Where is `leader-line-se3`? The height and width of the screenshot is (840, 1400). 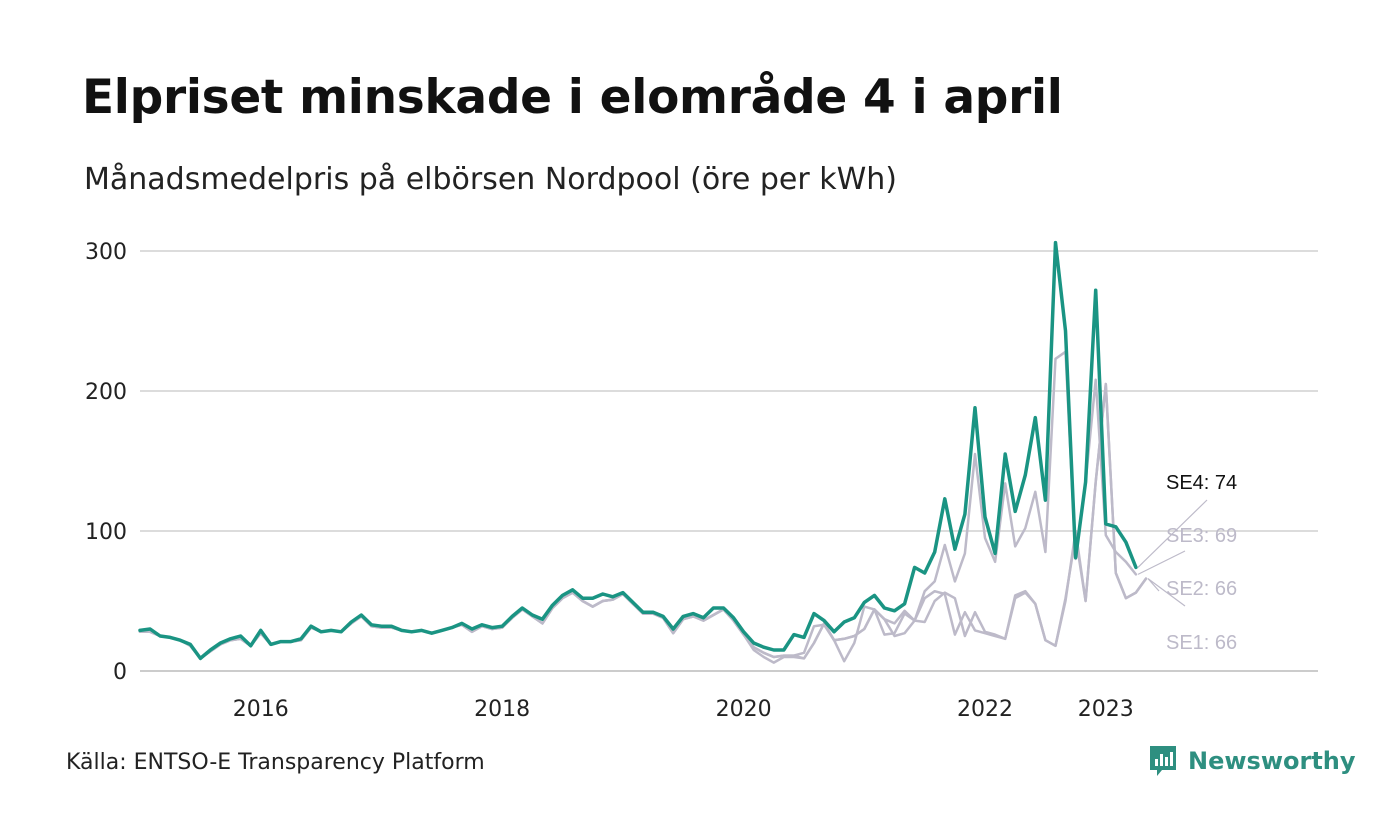 leader-line-se3 is located at coordinates (1161, 562).